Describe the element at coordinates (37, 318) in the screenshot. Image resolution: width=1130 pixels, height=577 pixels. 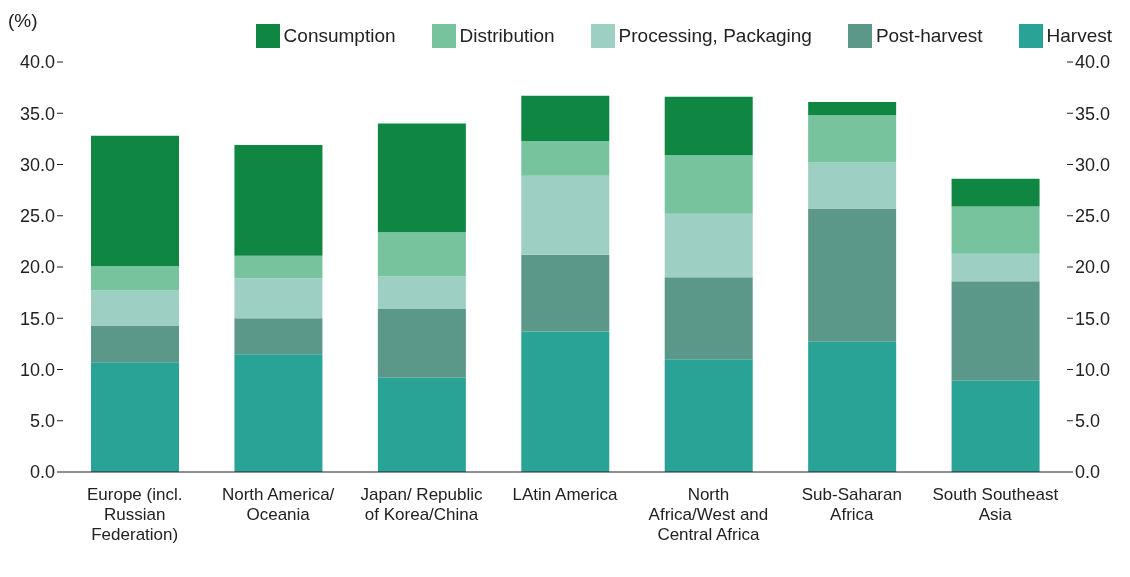
I see `y-tick-label: 15.0` at that location.